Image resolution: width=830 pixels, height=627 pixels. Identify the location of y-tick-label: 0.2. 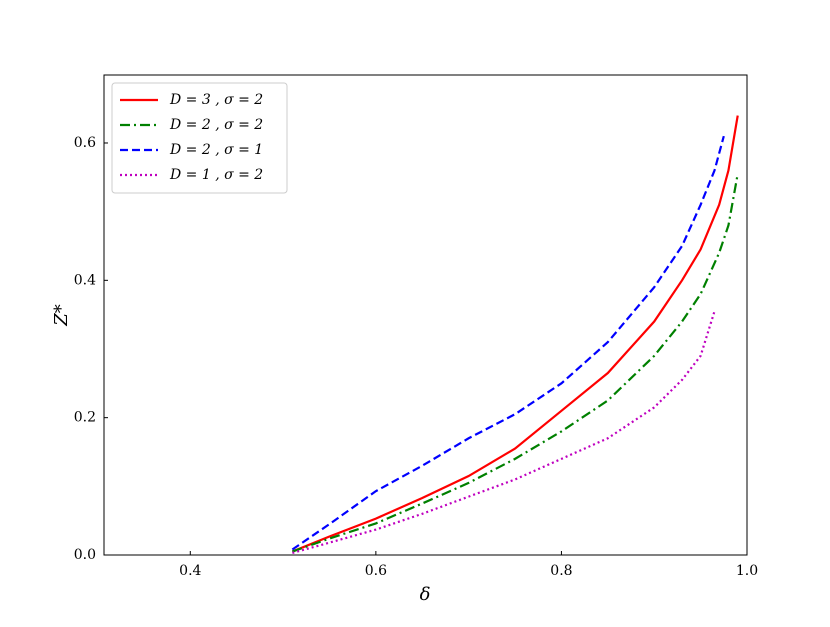
(85, 418).